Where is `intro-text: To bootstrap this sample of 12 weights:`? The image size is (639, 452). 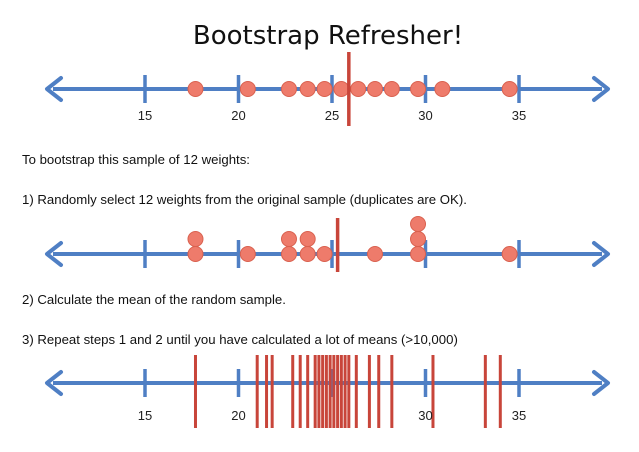 intro-text: To bootstrap this sample of 12 weights: is located at coordinates (136, 159).